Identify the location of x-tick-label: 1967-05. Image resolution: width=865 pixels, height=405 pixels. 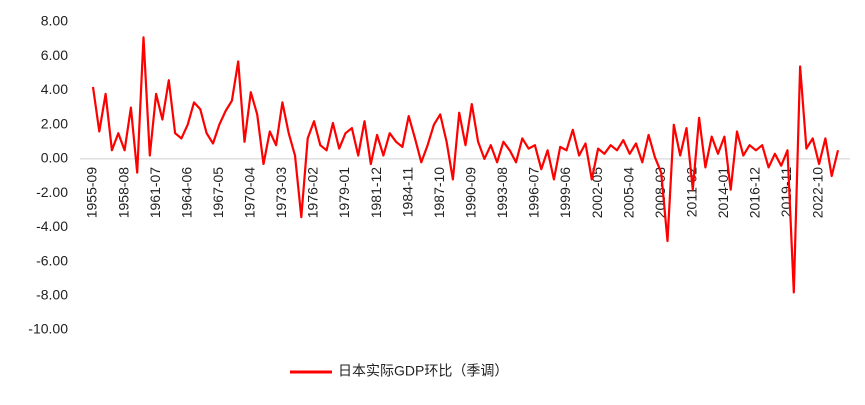
(218, 193).